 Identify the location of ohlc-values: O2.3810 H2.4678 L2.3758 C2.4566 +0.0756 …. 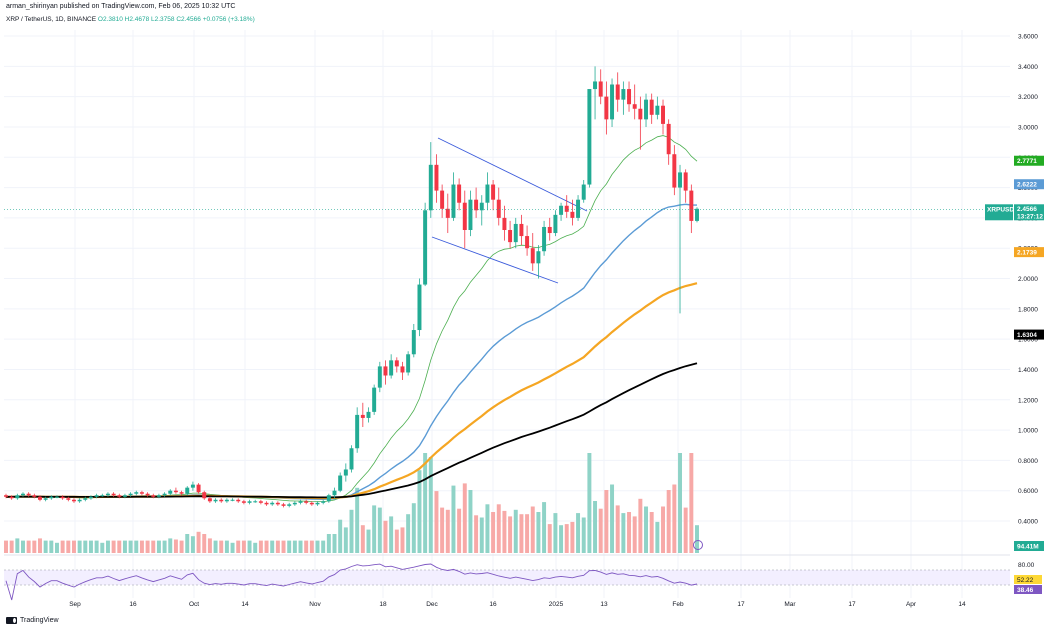
(176, 19).